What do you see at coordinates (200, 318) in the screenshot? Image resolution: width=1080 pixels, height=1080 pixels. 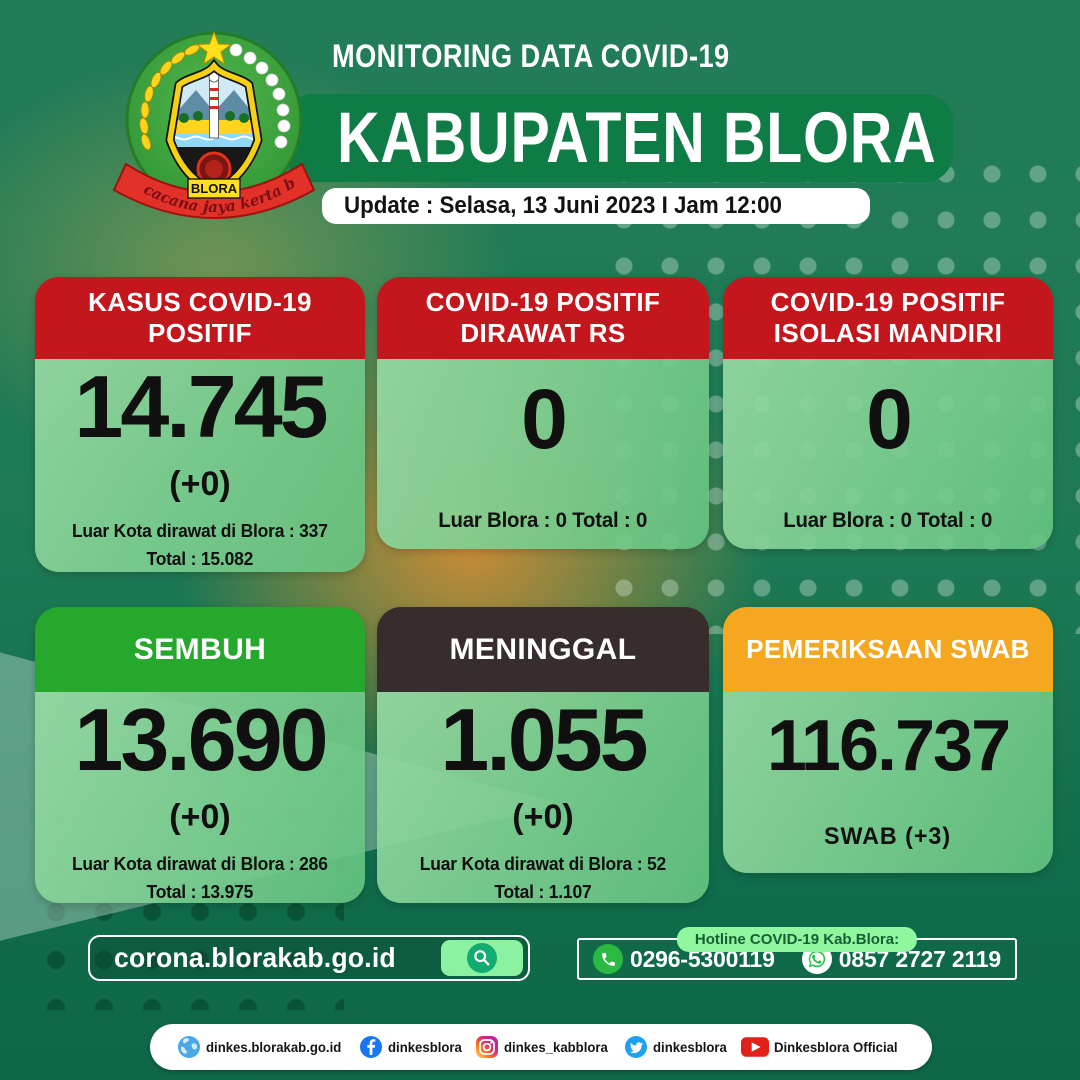 I see `card-kasus-positif-title: KASUS COVID-19 POSITIF` at bounding box center [200, 318].